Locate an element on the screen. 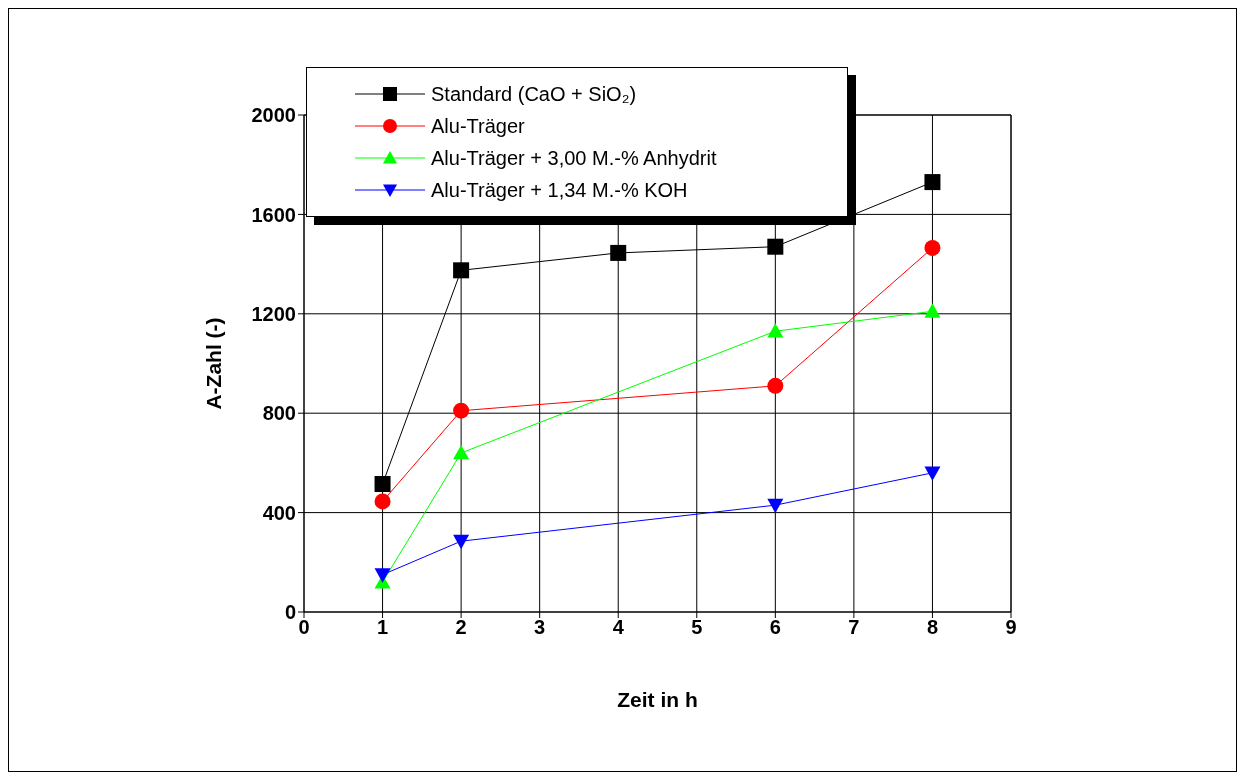 This screenshot has height=780, width=1245. legend-label: Standard (CaO + SiO₂) is located at coordinates (534, 94).